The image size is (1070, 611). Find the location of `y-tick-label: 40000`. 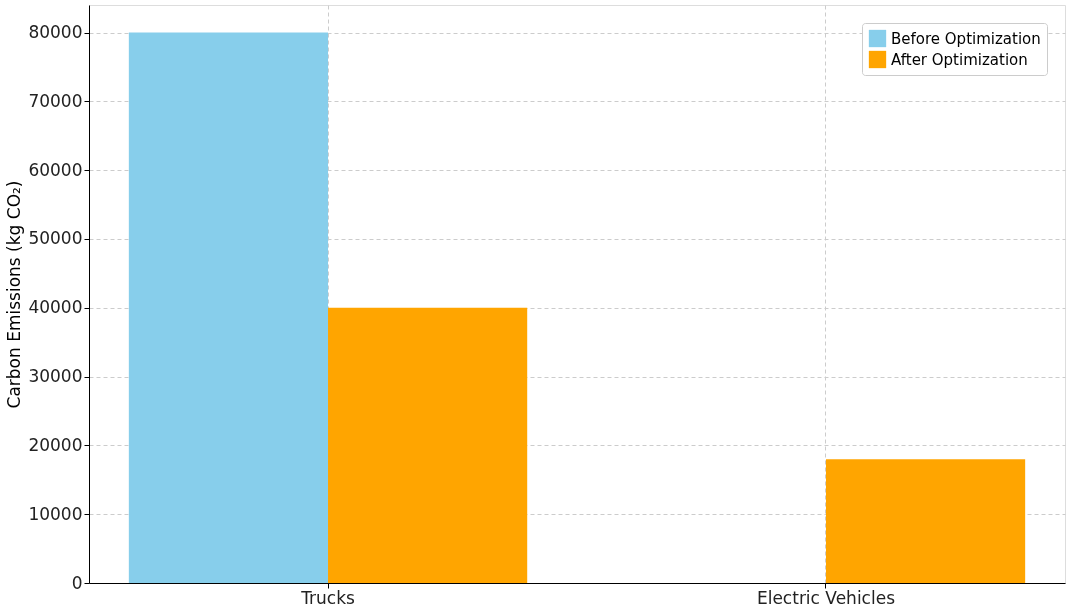

y-tick-label: 40000 is located at coordinates (55, 307).